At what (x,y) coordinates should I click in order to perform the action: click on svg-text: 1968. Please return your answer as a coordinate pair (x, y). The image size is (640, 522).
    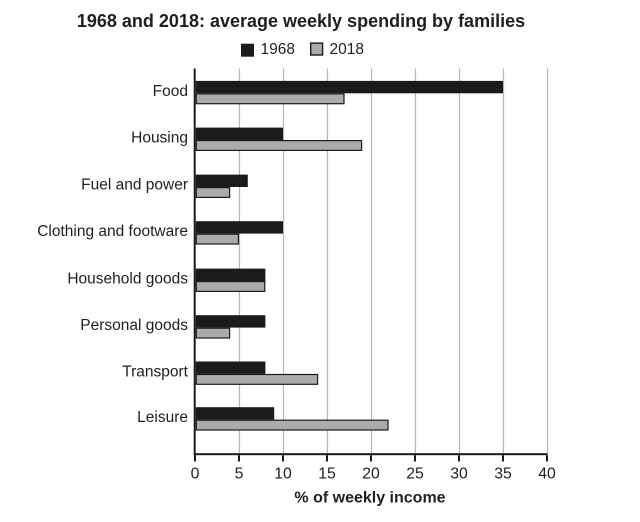
    Looking at the image, I should click on (278, 49).